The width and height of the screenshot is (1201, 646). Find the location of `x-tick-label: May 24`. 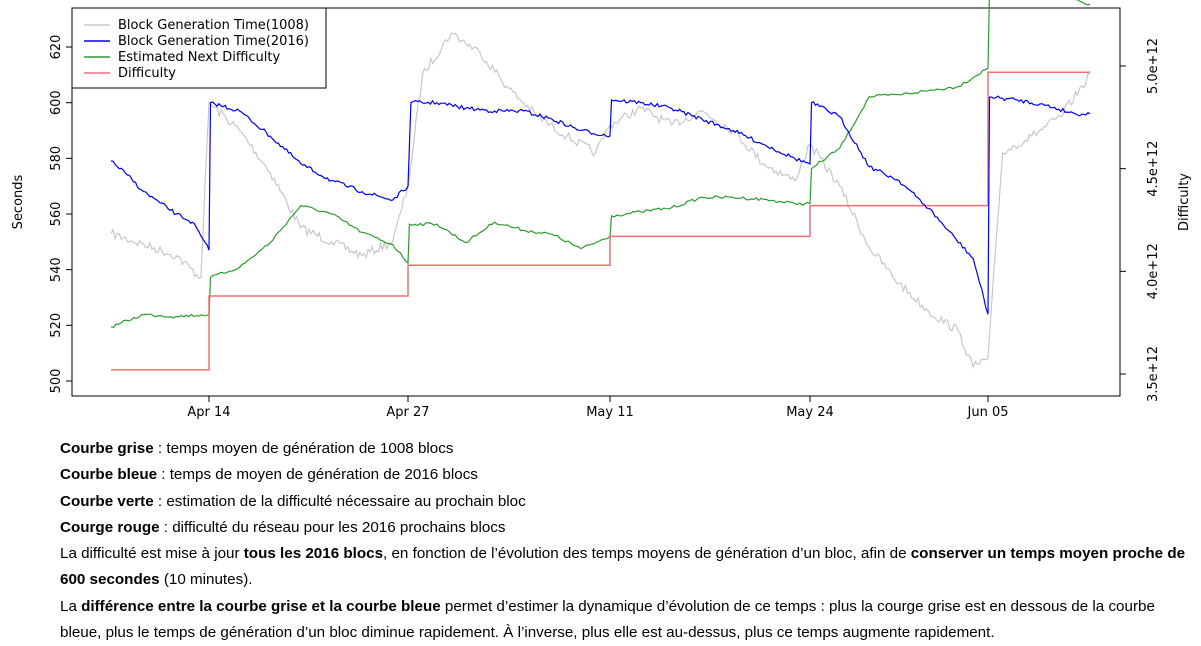

x-tick-label: May 24 is located at coordinates (810, 412).